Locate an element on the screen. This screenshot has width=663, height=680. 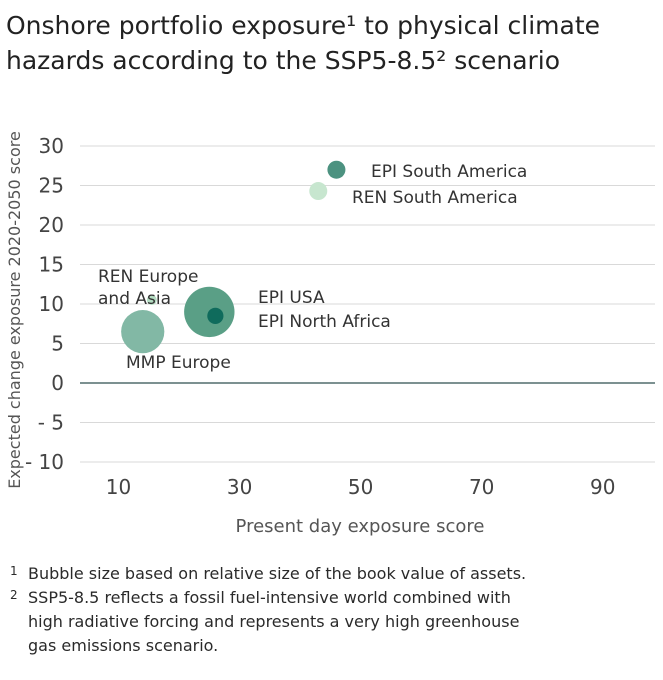
bubble-mmp-europe is located at coordinates (143, 332).